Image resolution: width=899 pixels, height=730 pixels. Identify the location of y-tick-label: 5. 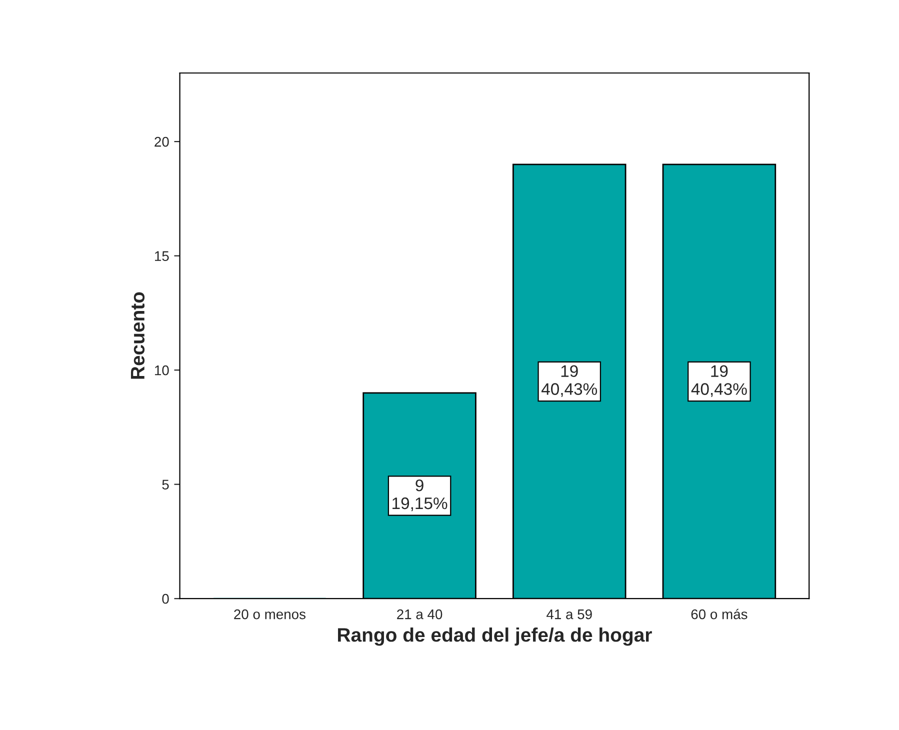
(165, 485).